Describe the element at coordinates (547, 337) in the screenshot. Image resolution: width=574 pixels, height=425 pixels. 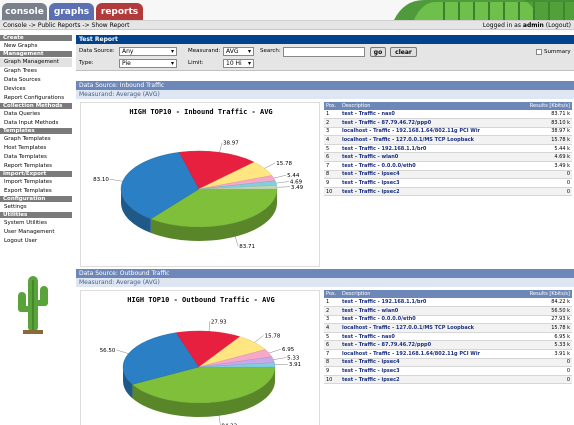
I see `row-result: 6.95 k` at that location.